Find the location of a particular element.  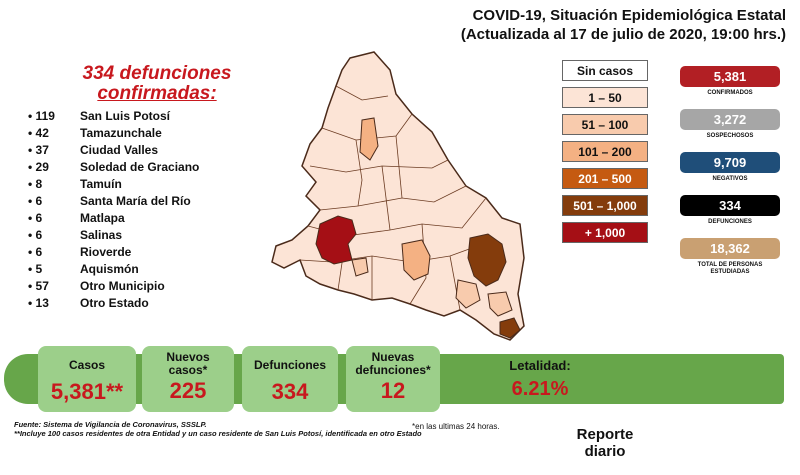

municipality-name: Salinas is located at coordinates (101, 235).